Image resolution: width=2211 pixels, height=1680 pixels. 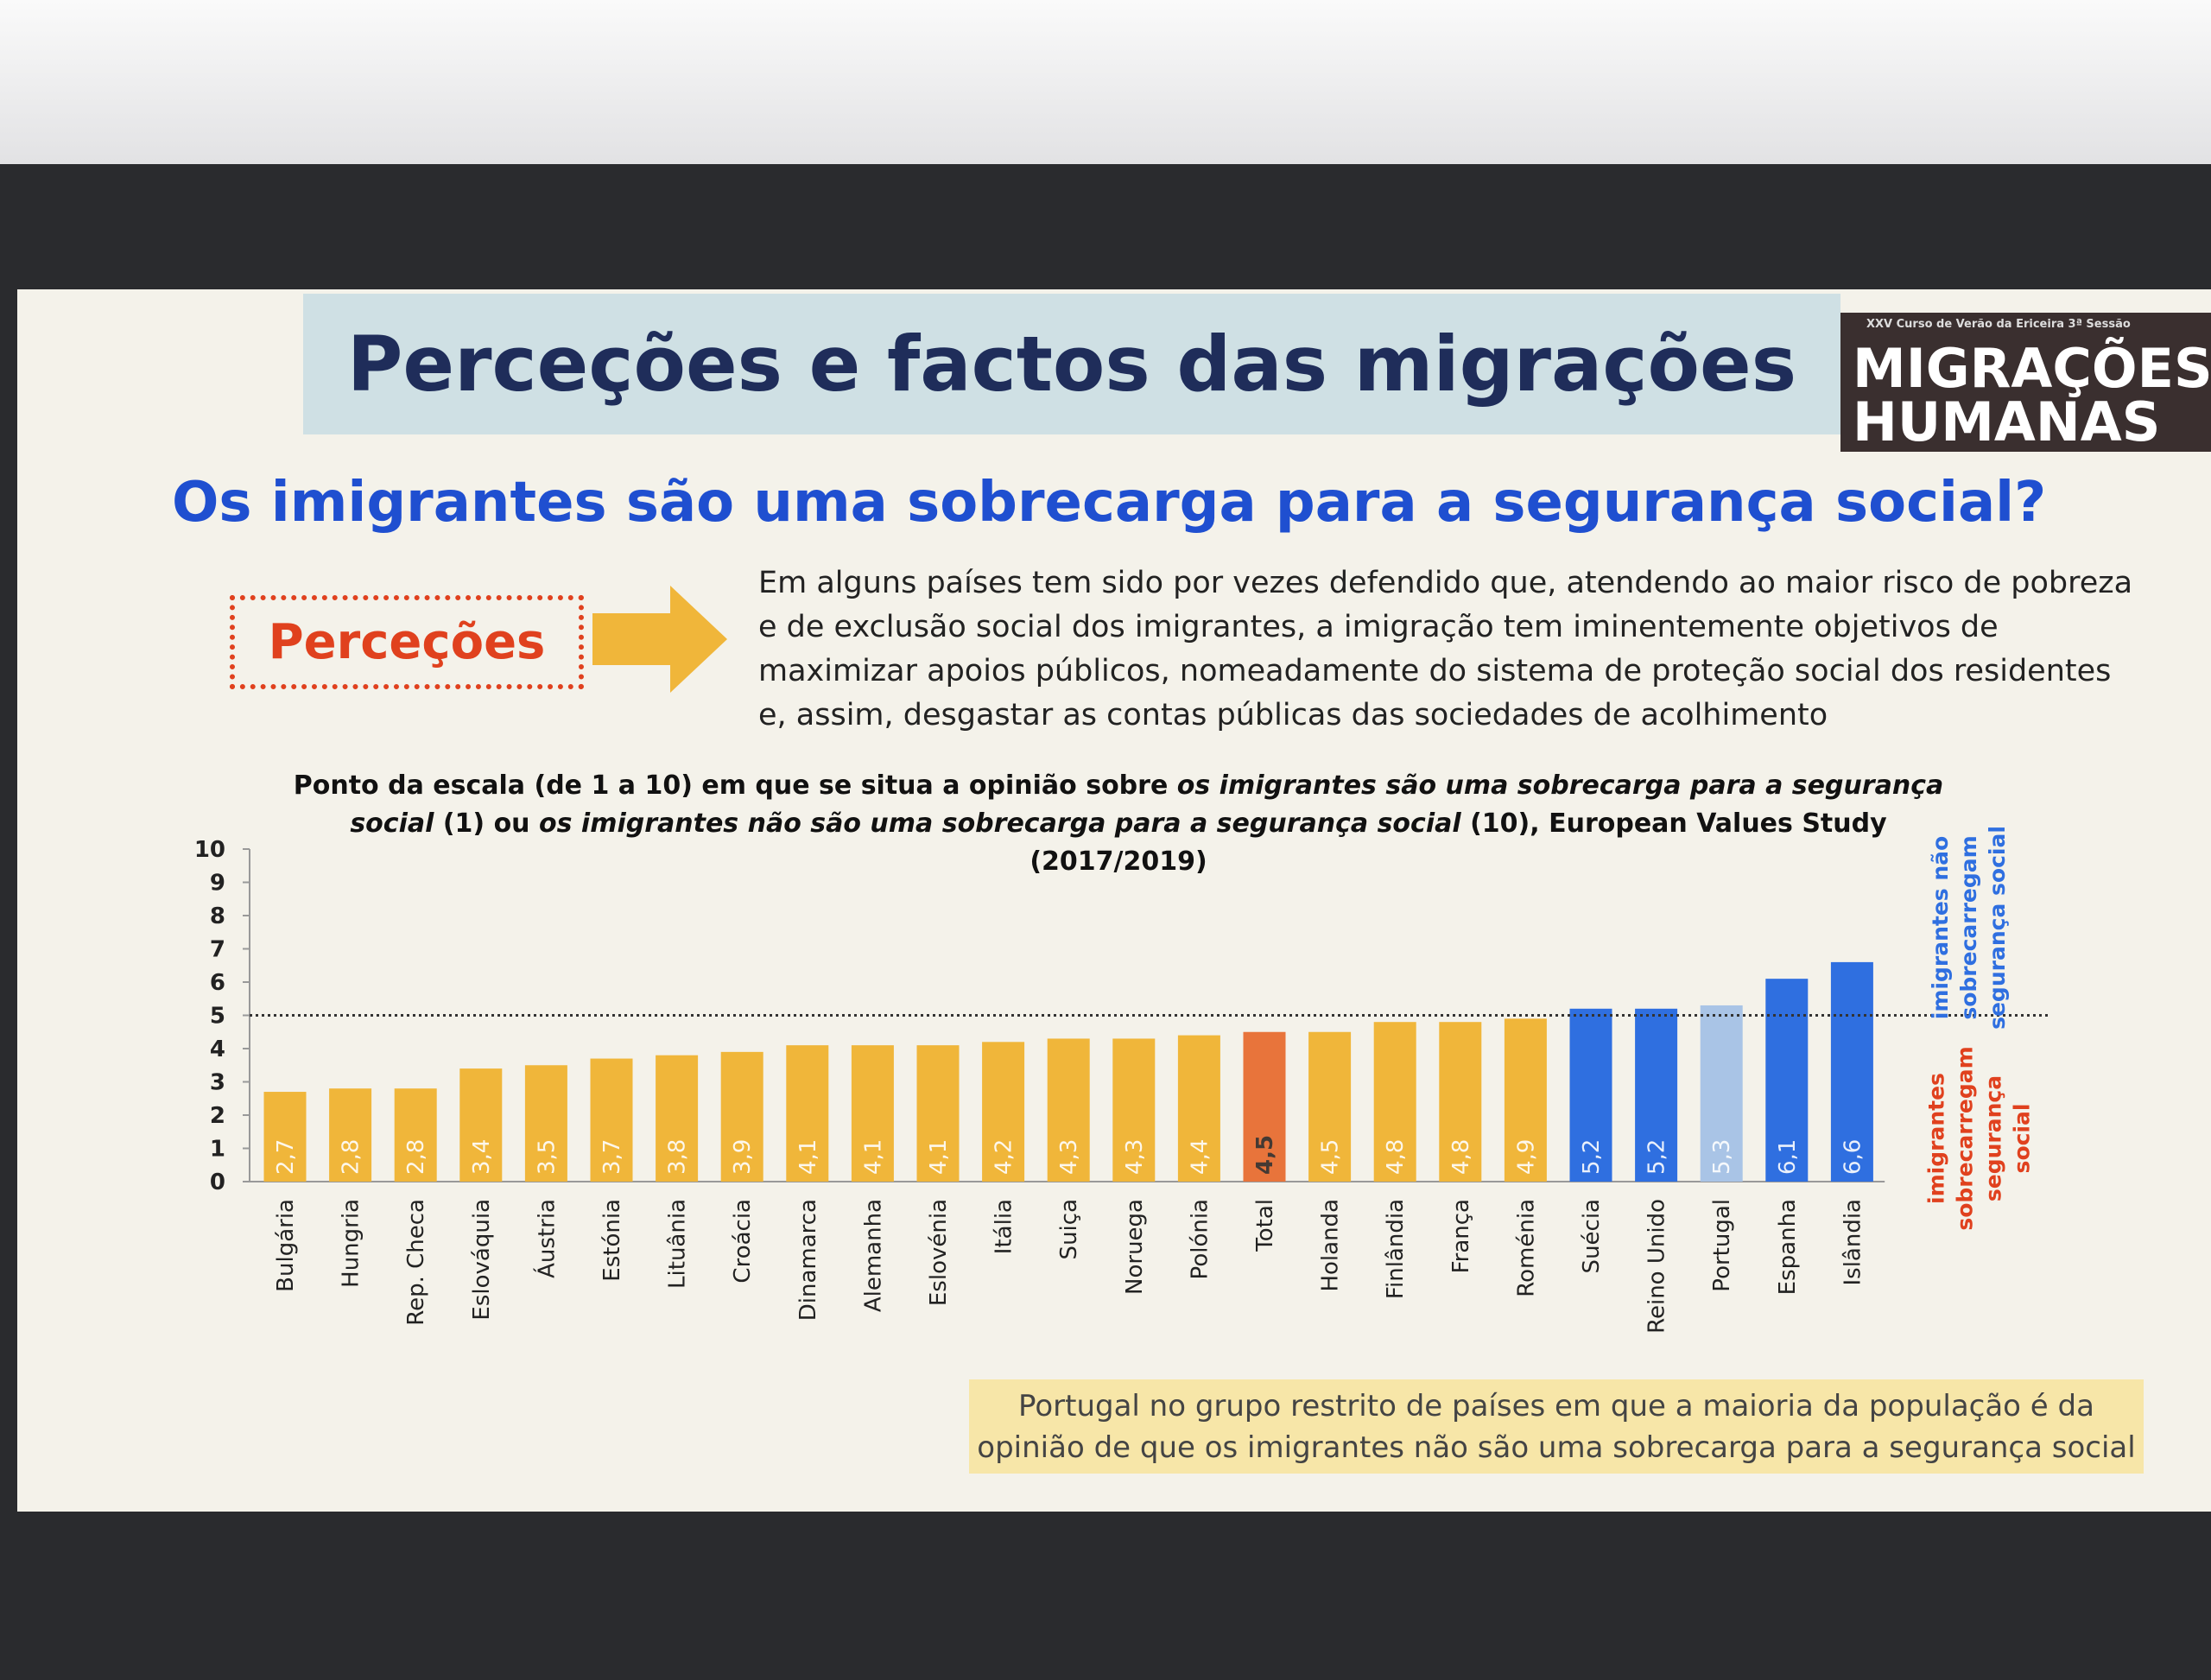 What do you see at coordinates (612, 1157) in the screenshot?
I see `value-label: 3,7` at bounding box center [612, 1157].